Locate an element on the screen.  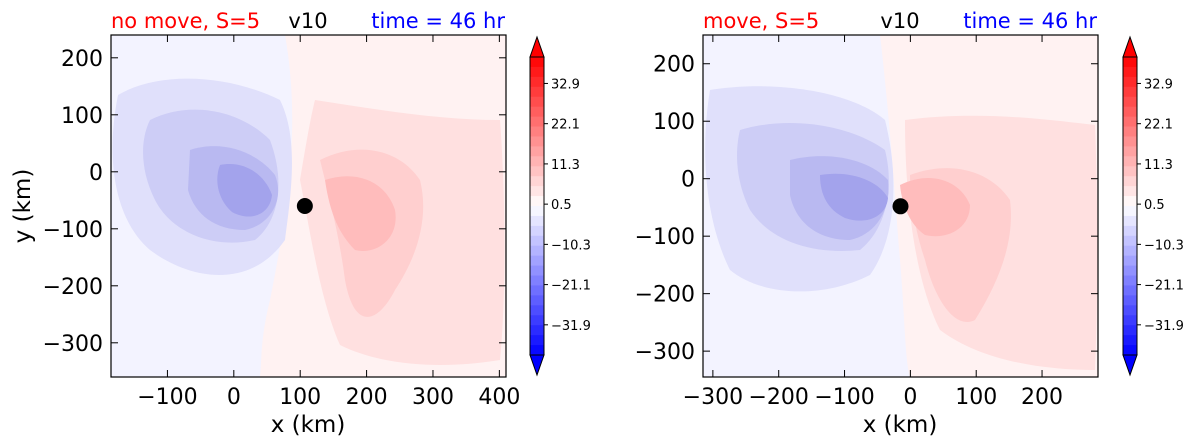
colorbar-tick-label: −31.9 is located at coordinates (571, 326).